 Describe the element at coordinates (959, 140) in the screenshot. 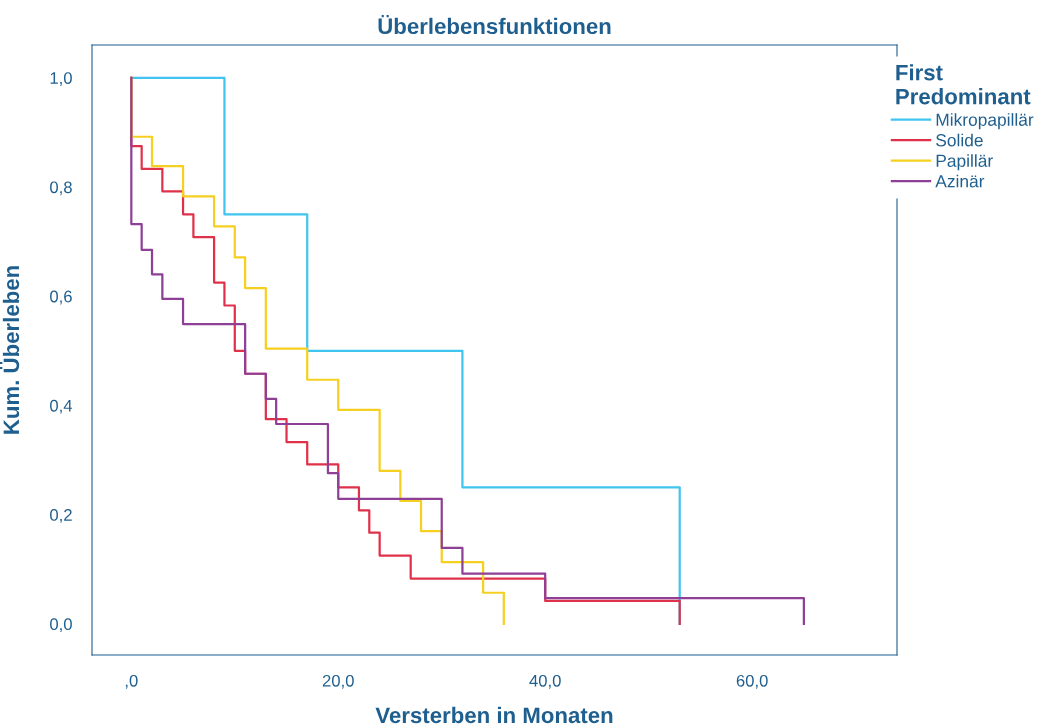

I see `legend-label: Solide` at that location.